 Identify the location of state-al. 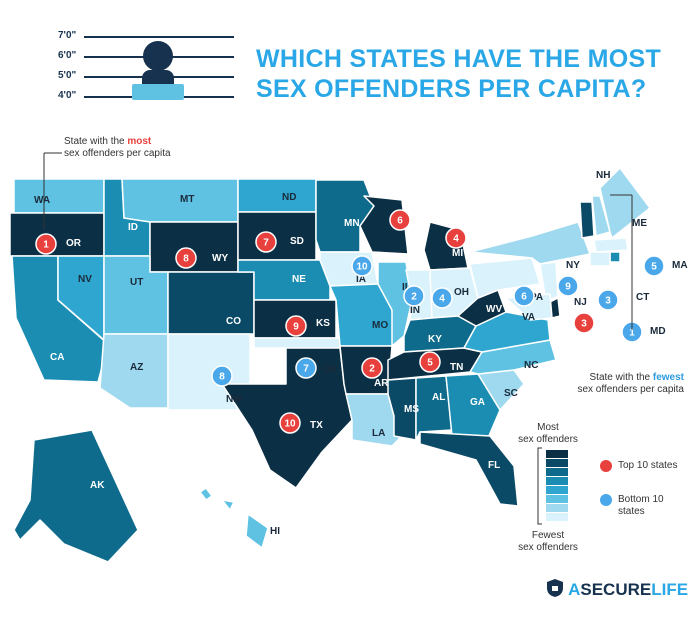
(434, 408).